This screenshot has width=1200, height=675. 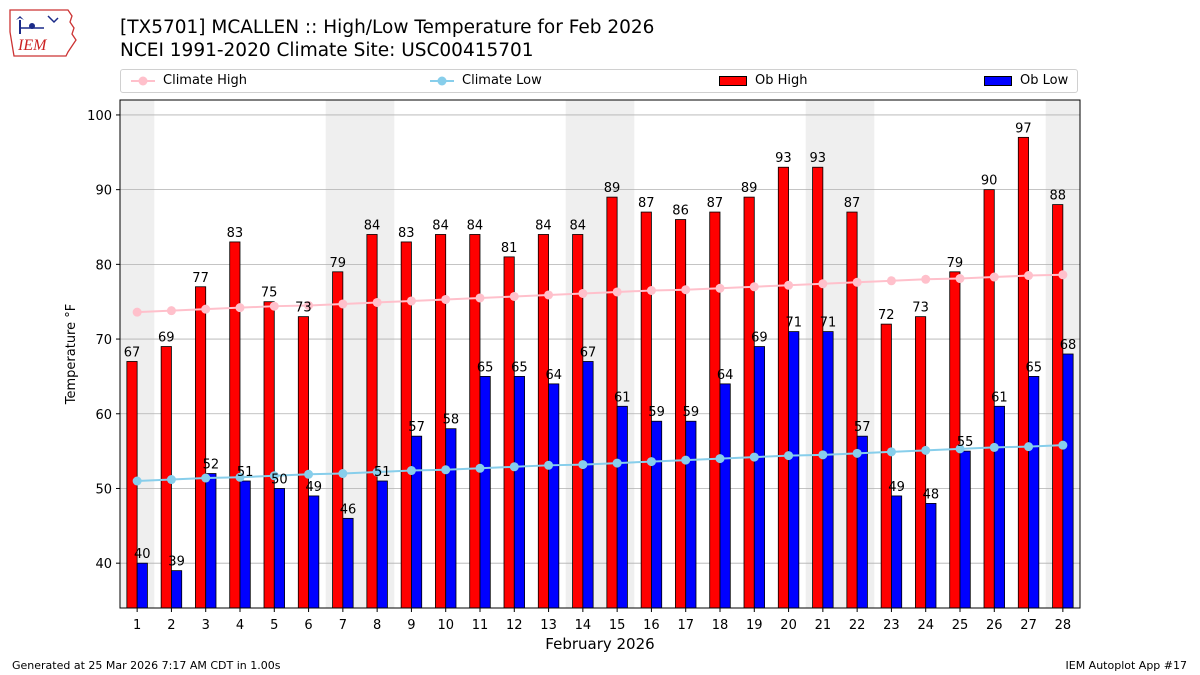 What do you see at coordinates (406, 233) in the screenshot?
I see `ob-high-value-label: 83` at bounding box center [406, 233].